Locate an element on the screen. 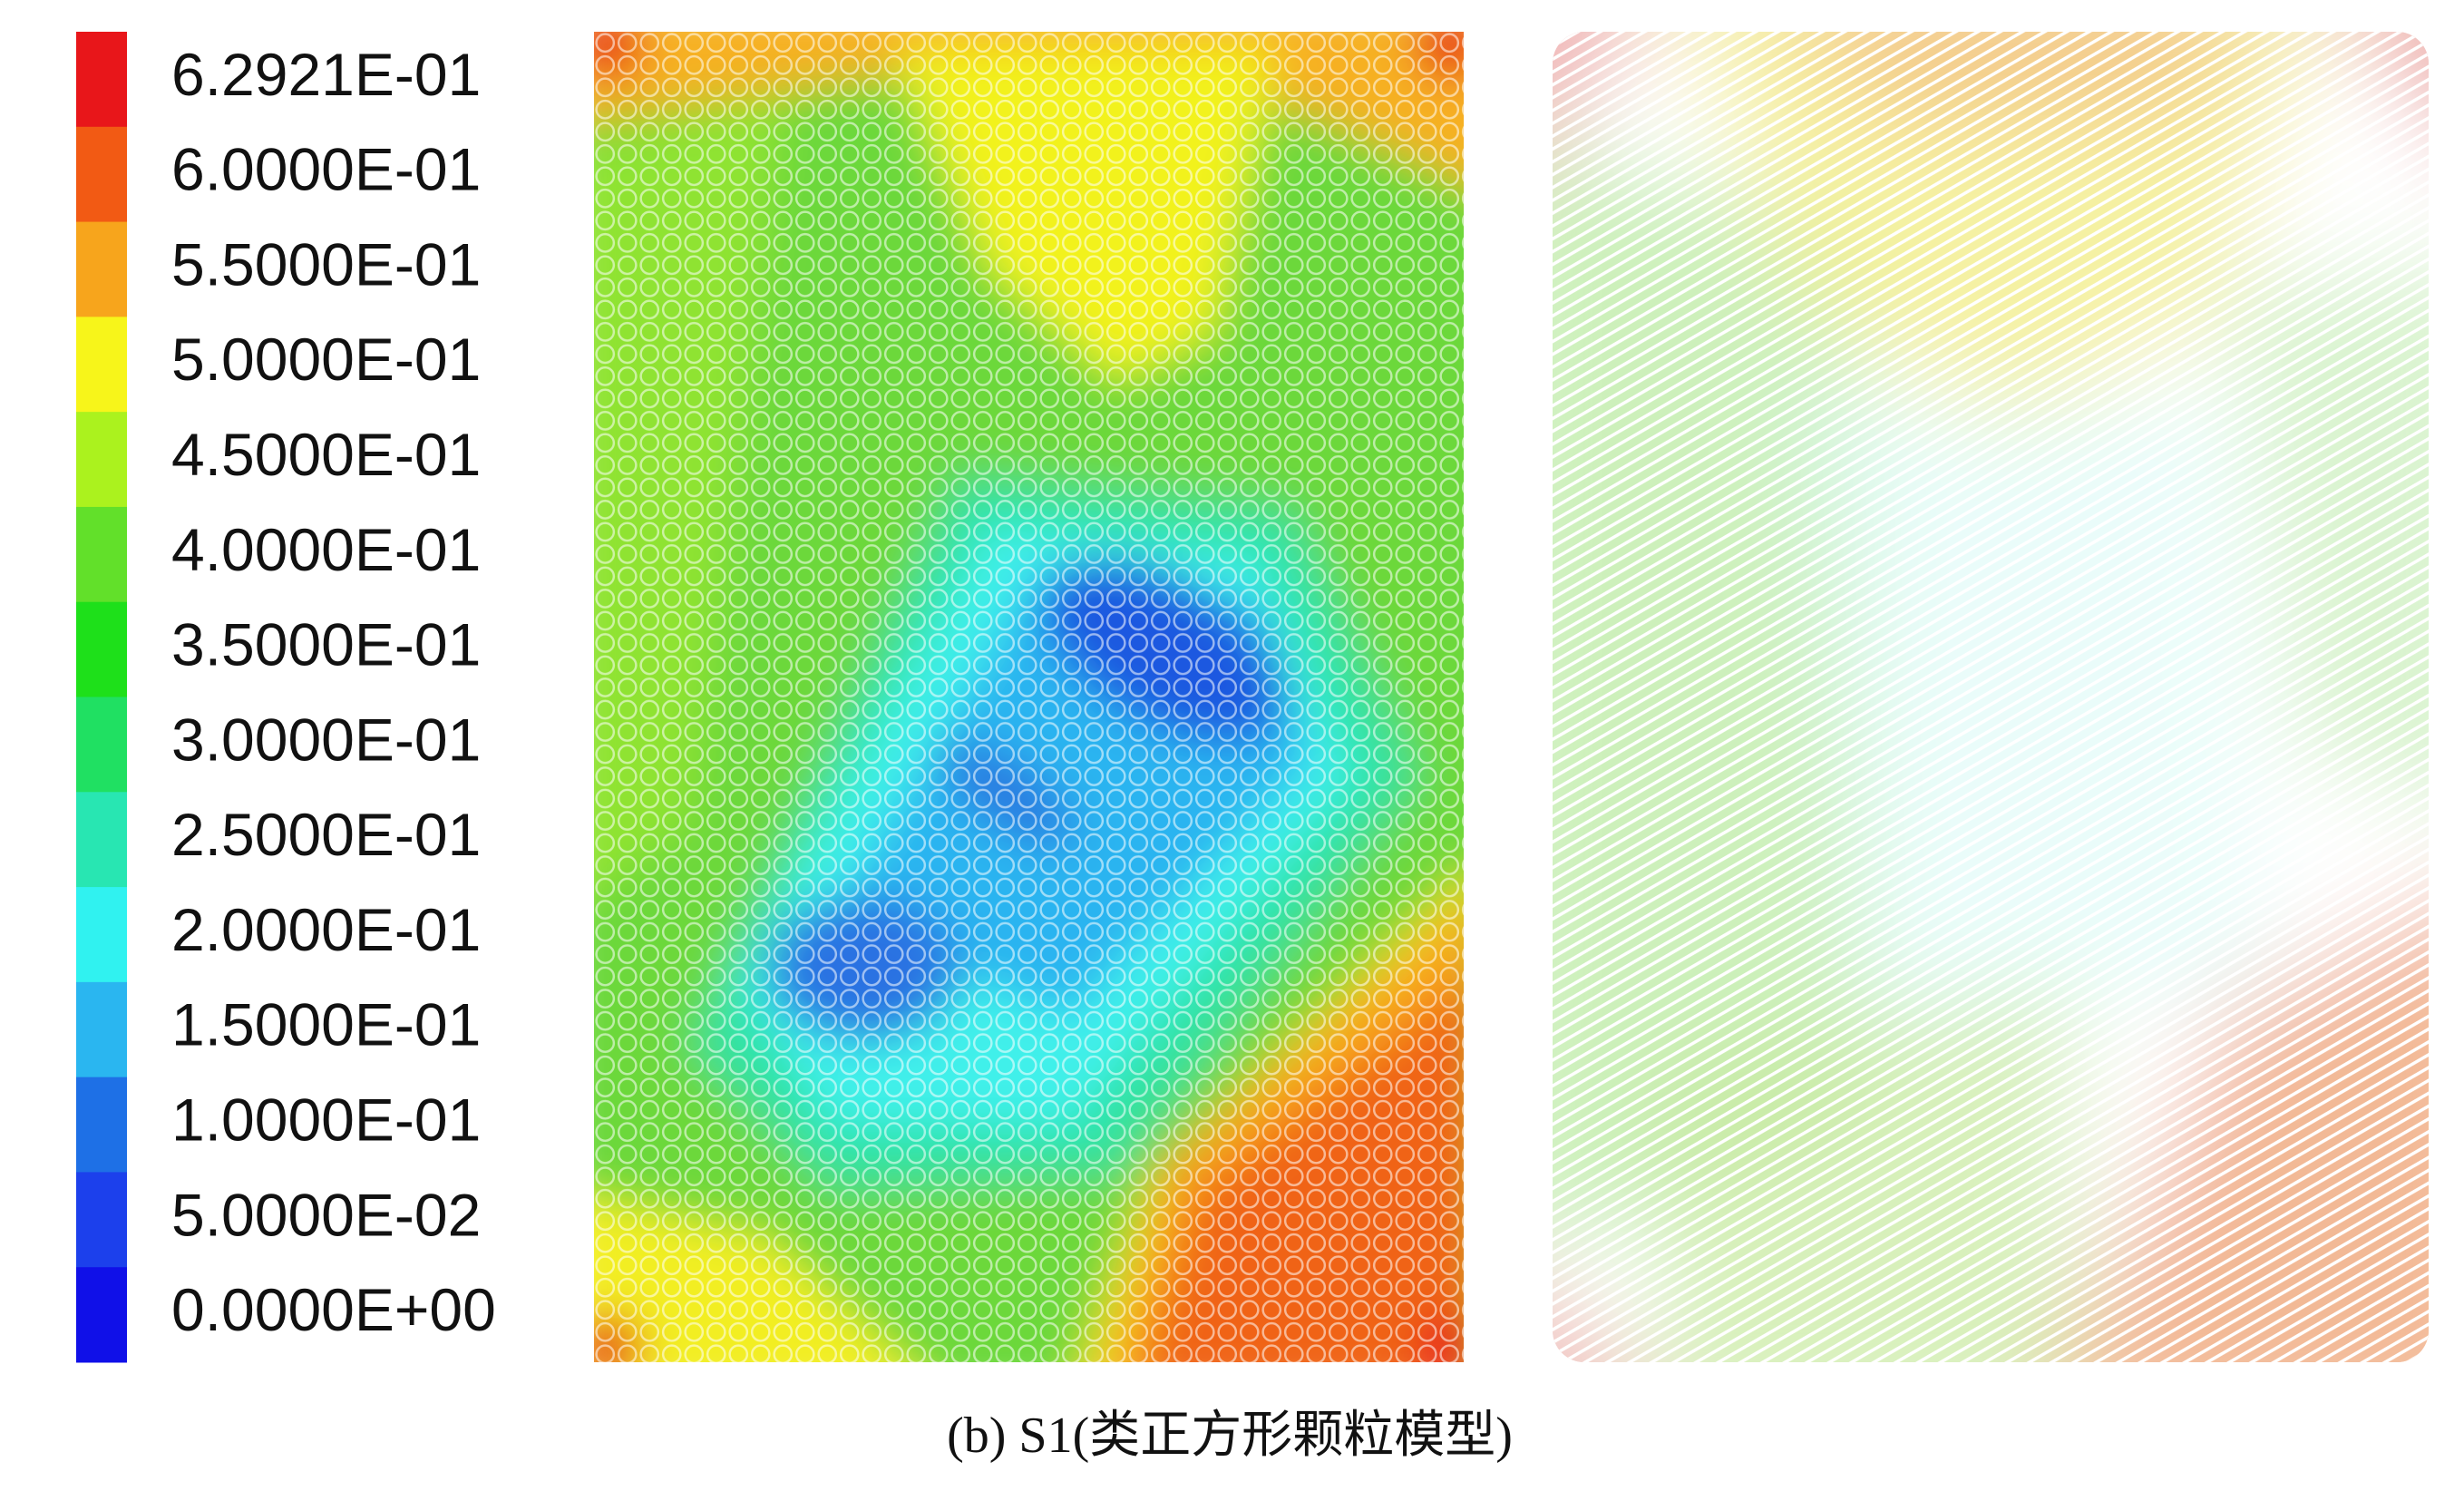  legend-label: 1.5000E-01 is located at coordinates (326, 1024).